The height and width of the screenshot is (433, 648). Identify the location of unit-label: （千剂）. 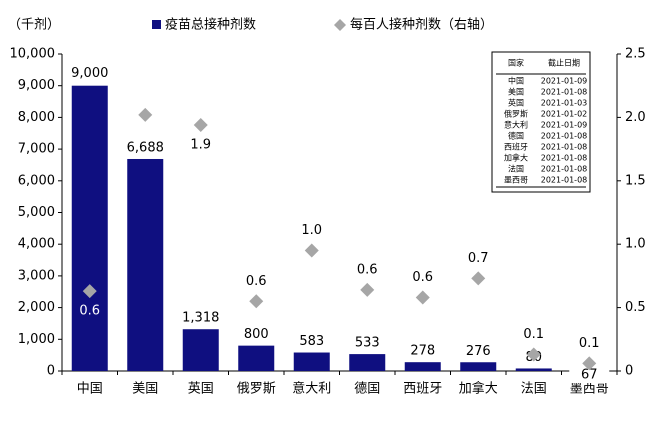
(34, 25).